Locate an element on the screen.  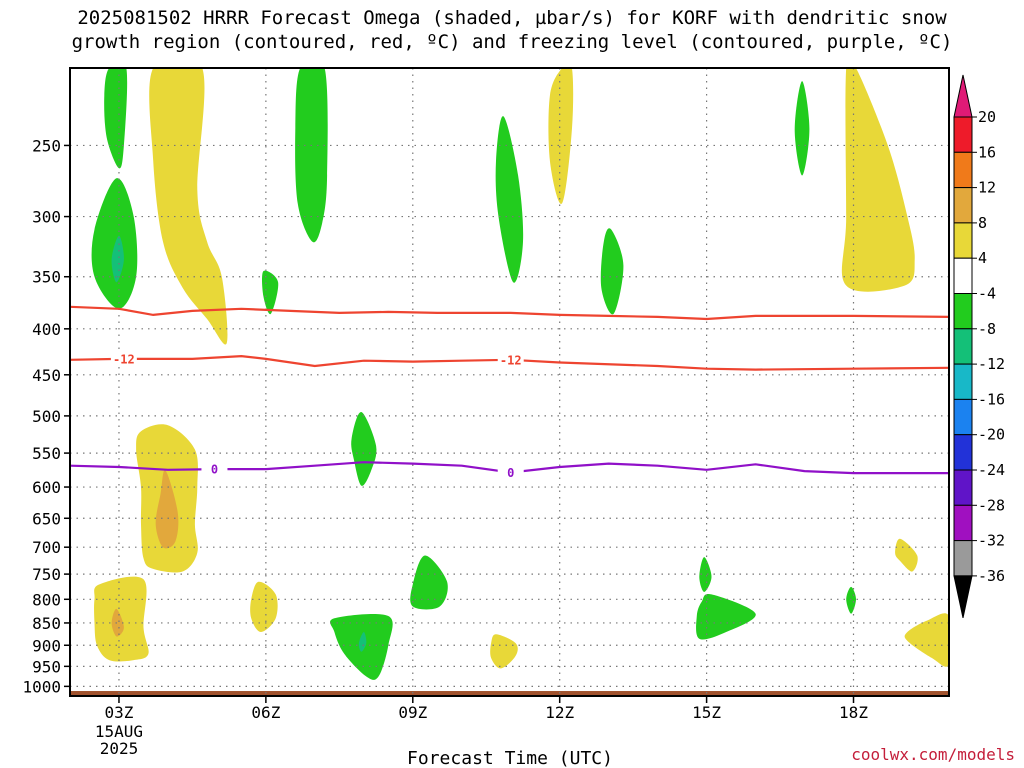
x-tick-label-06Z: 06Z is located at coordinates (265, 712).